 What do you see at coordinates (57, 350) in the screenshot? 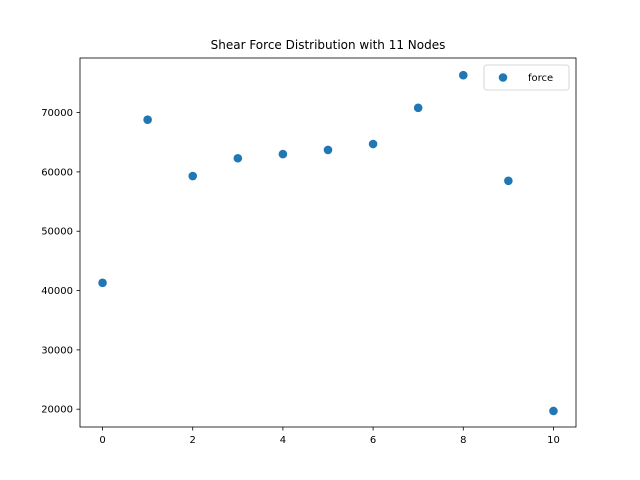
I see `y-tick-label: 30000` at bounding box center [57, 350].